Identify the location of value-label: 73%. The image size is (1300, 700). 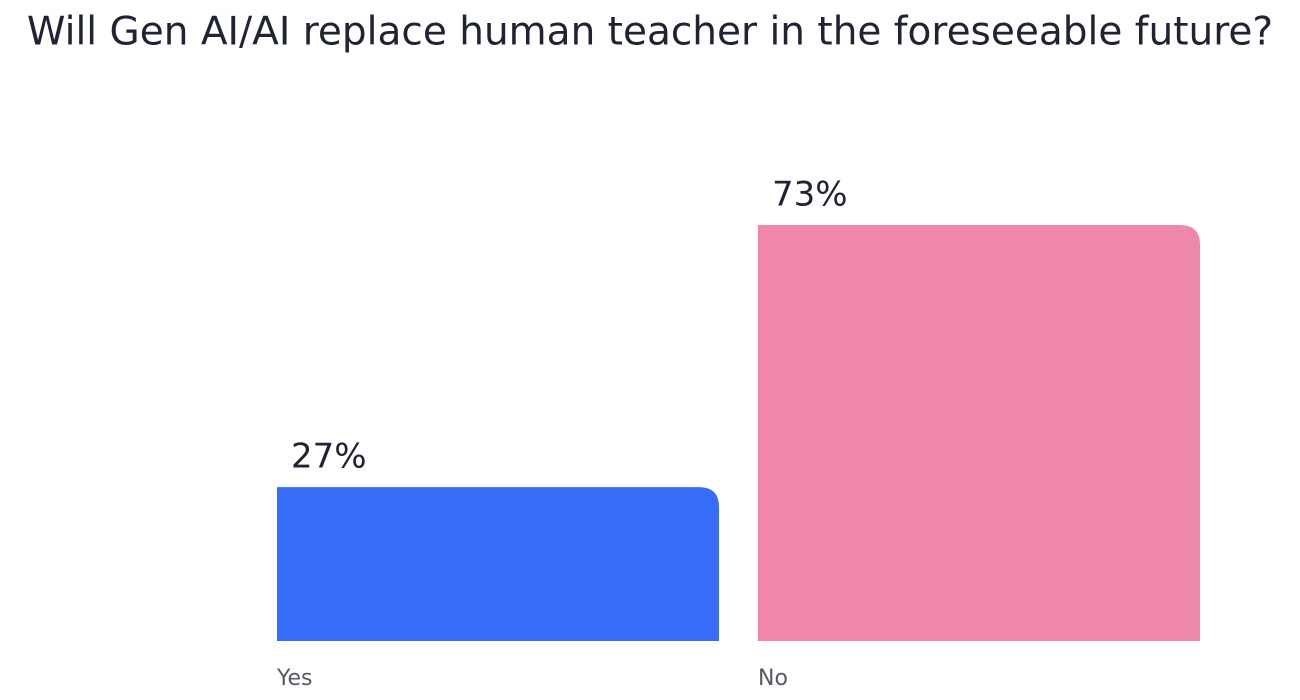
(810, 195).